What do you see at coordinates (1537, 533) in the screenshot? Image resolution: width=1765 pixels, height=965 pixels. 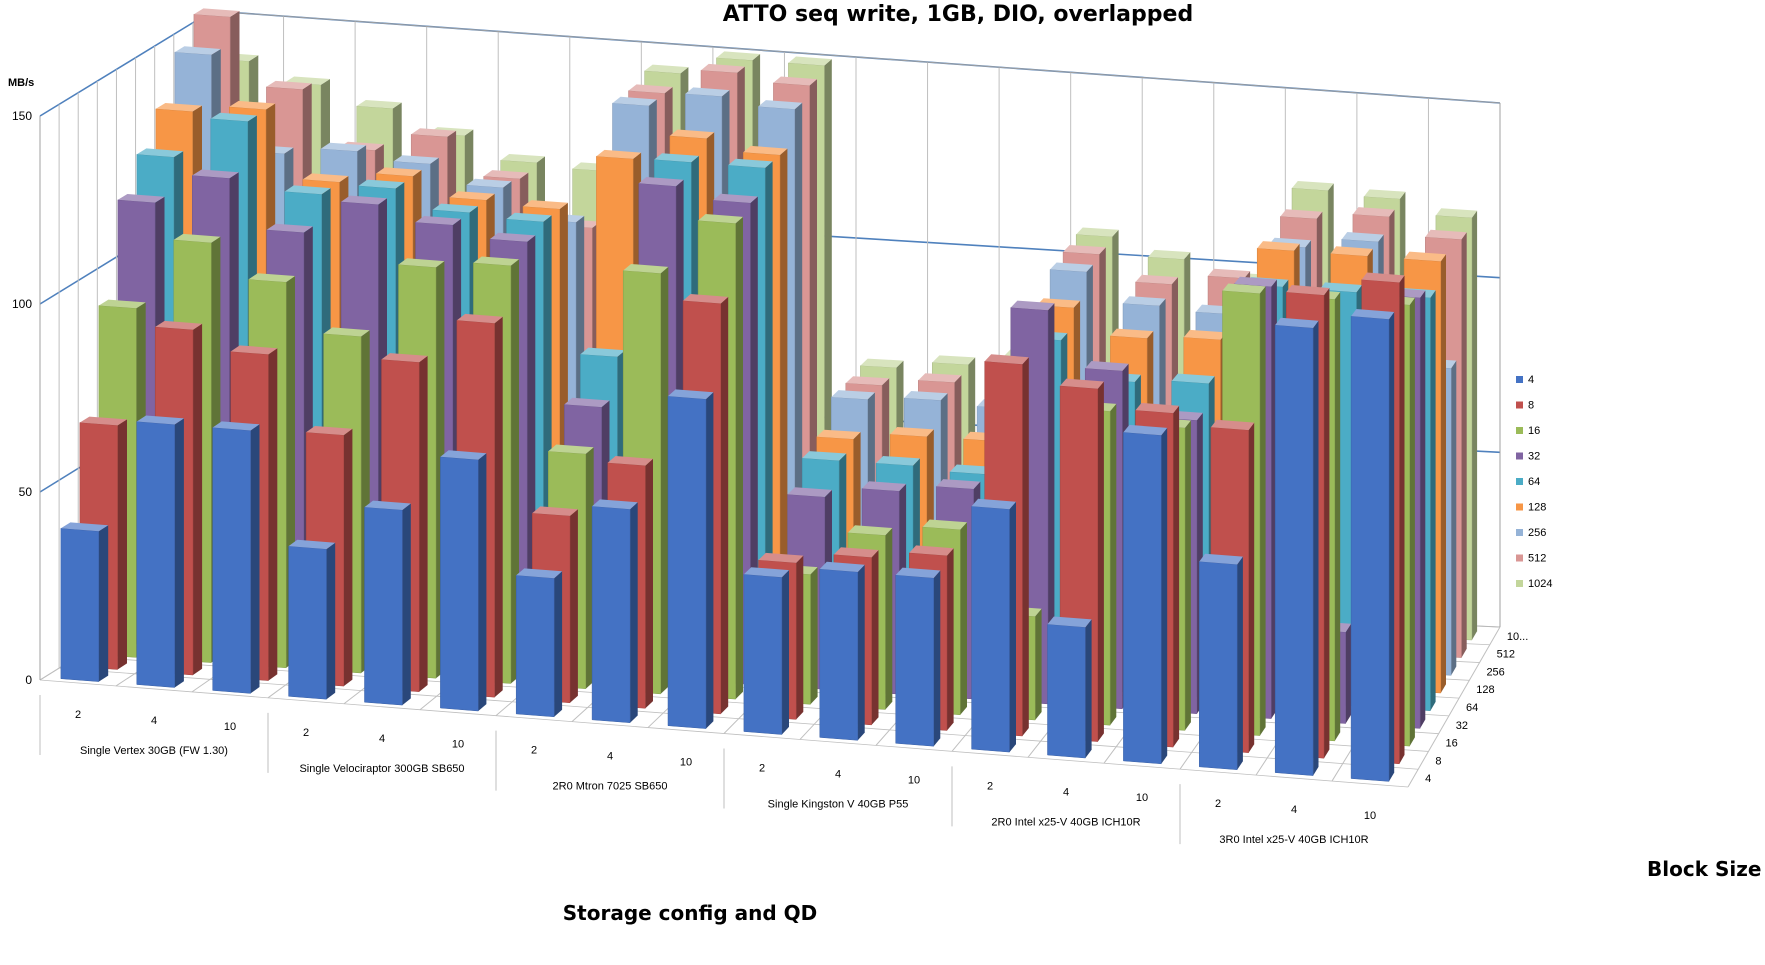 I see `legend-label: 256` at bounding box center [1537, 533].